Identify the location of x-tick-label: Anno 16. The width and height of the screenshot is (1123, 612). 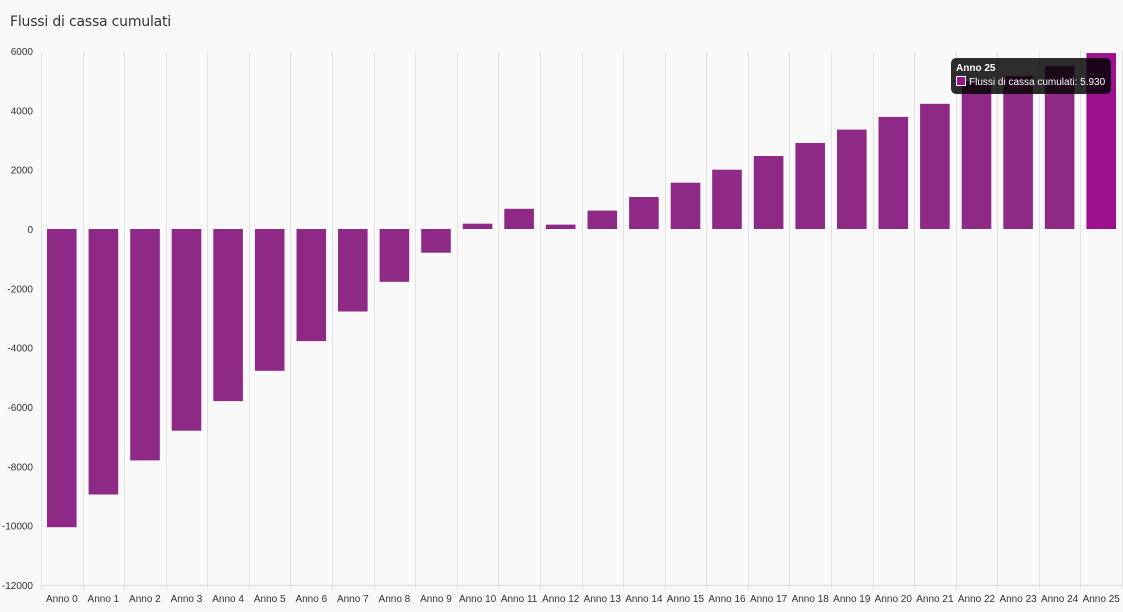
(727, 599).